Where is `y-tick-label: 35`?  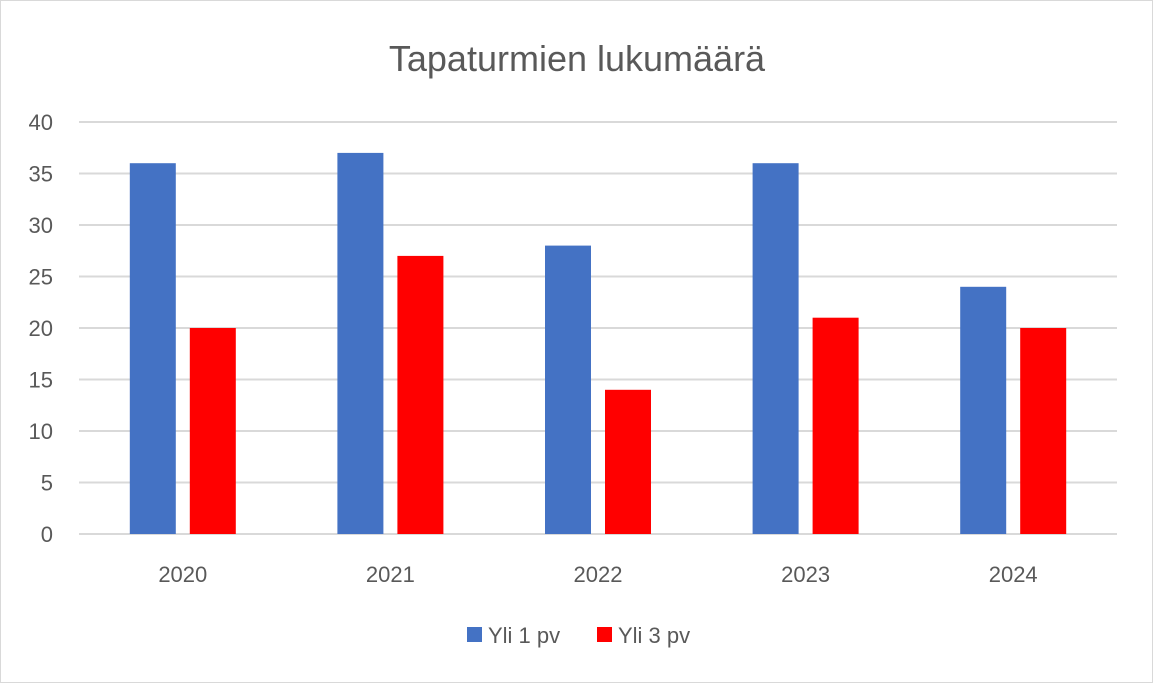
y-tick-label: 35 is located at coordinates (41, 174).